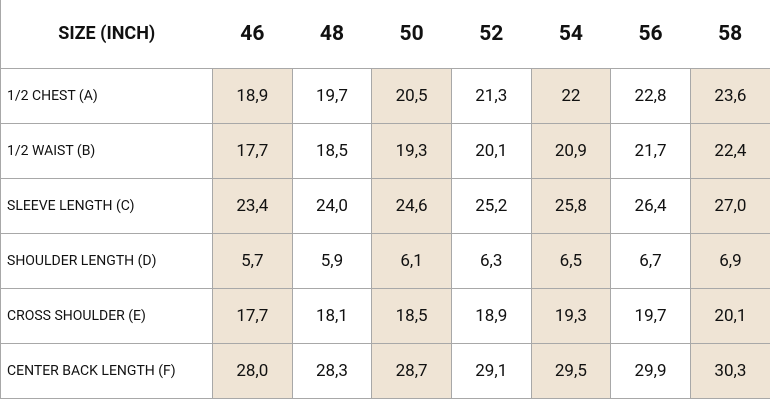 This screenshot has width=770, height=400. Describe the element at coordinates (571, 205) in the screenshot. I see `measurement-cell: 25,8` at that location.